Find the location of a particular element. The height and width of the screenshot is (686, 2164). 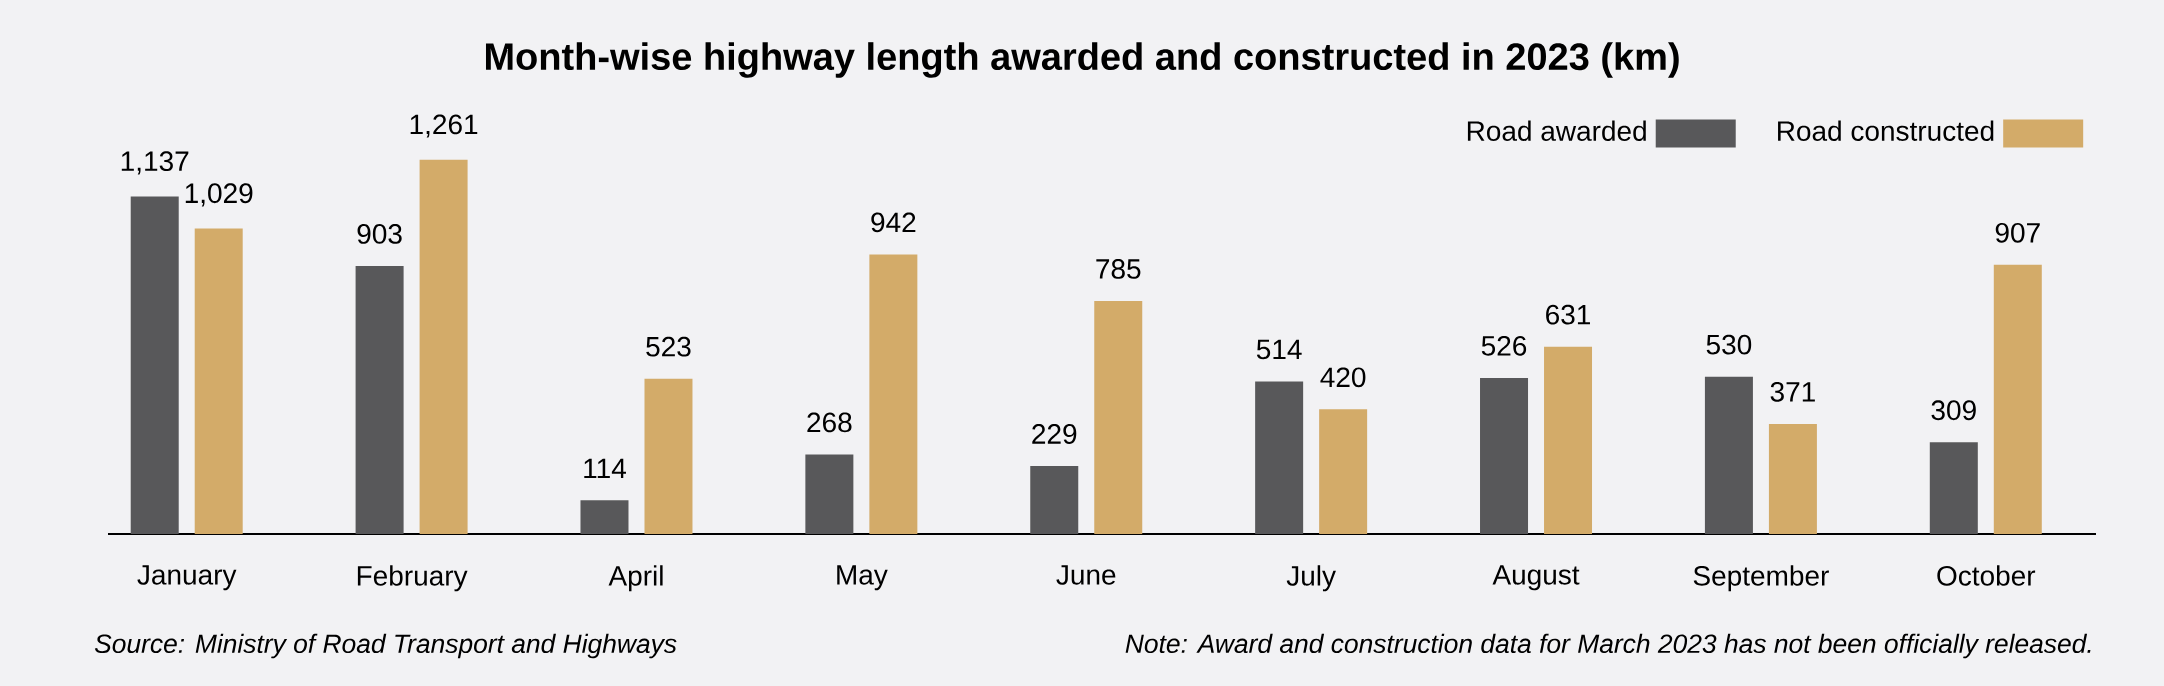

data-label: 903 is located at coordinates (379, 234).